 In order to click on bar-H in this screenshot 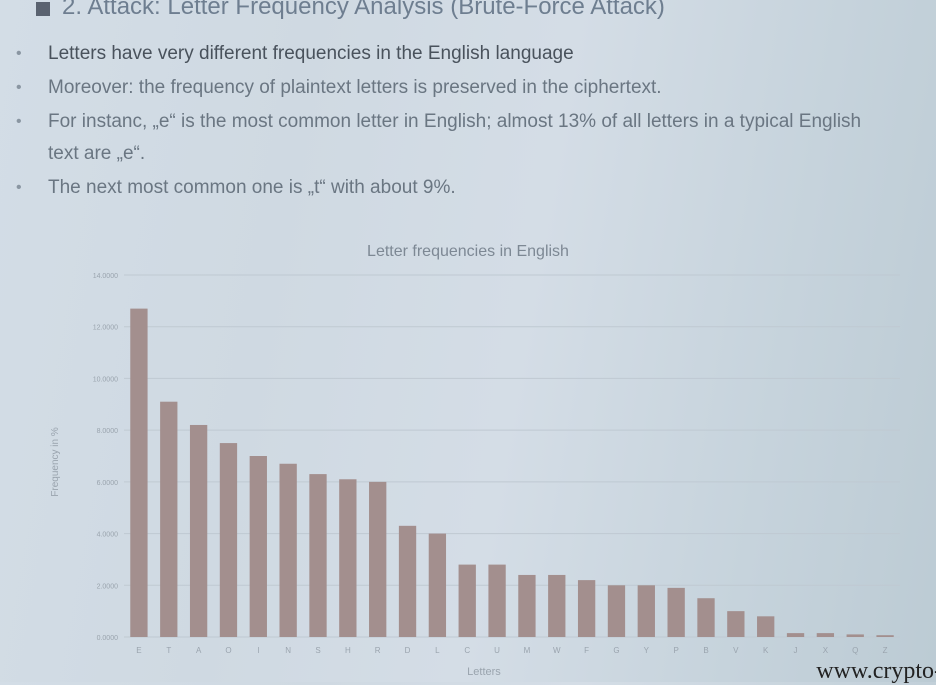, I will do `click(348, 558)`.